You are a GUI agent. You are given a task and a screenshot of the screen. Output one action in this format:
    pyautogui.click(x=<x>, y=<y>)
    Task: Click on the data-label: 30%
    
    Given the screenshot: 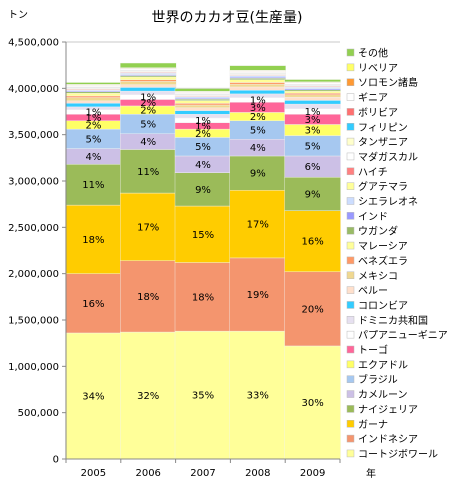 What is the action you would take?
    pyautogui.click(x=312, y=403)
    